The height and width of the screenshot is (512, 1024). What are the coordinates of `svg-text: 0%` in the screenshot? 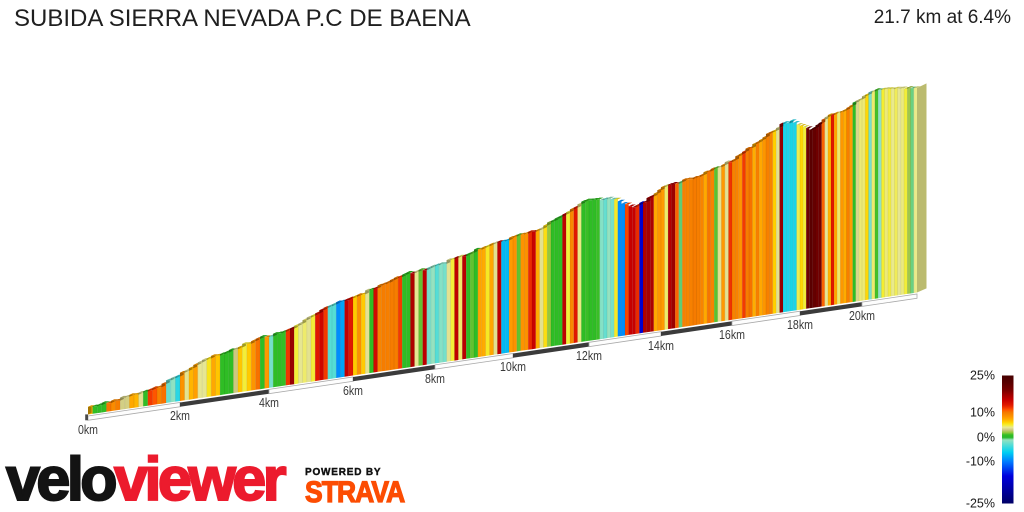 It's located at (986, 437).